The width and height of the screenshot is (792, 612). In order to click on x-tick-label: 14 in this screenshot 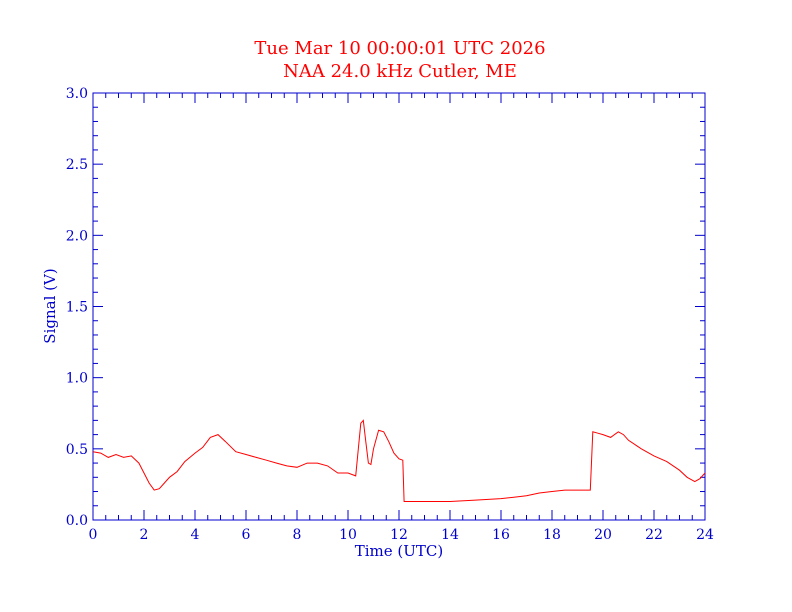, I will do `click(450, 535)`.